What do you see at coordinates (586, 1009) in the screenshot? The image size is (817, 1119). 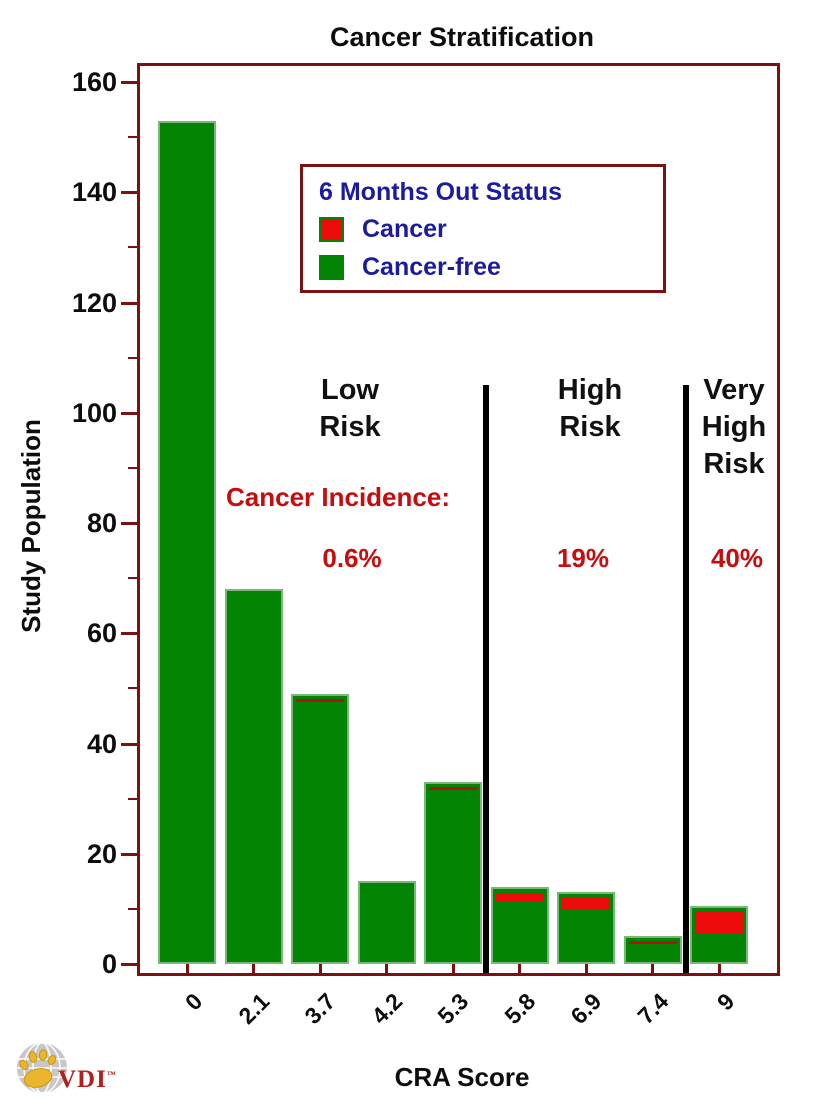 I see `x-tick-label: 6.9` at bounding box center [586, 1009].